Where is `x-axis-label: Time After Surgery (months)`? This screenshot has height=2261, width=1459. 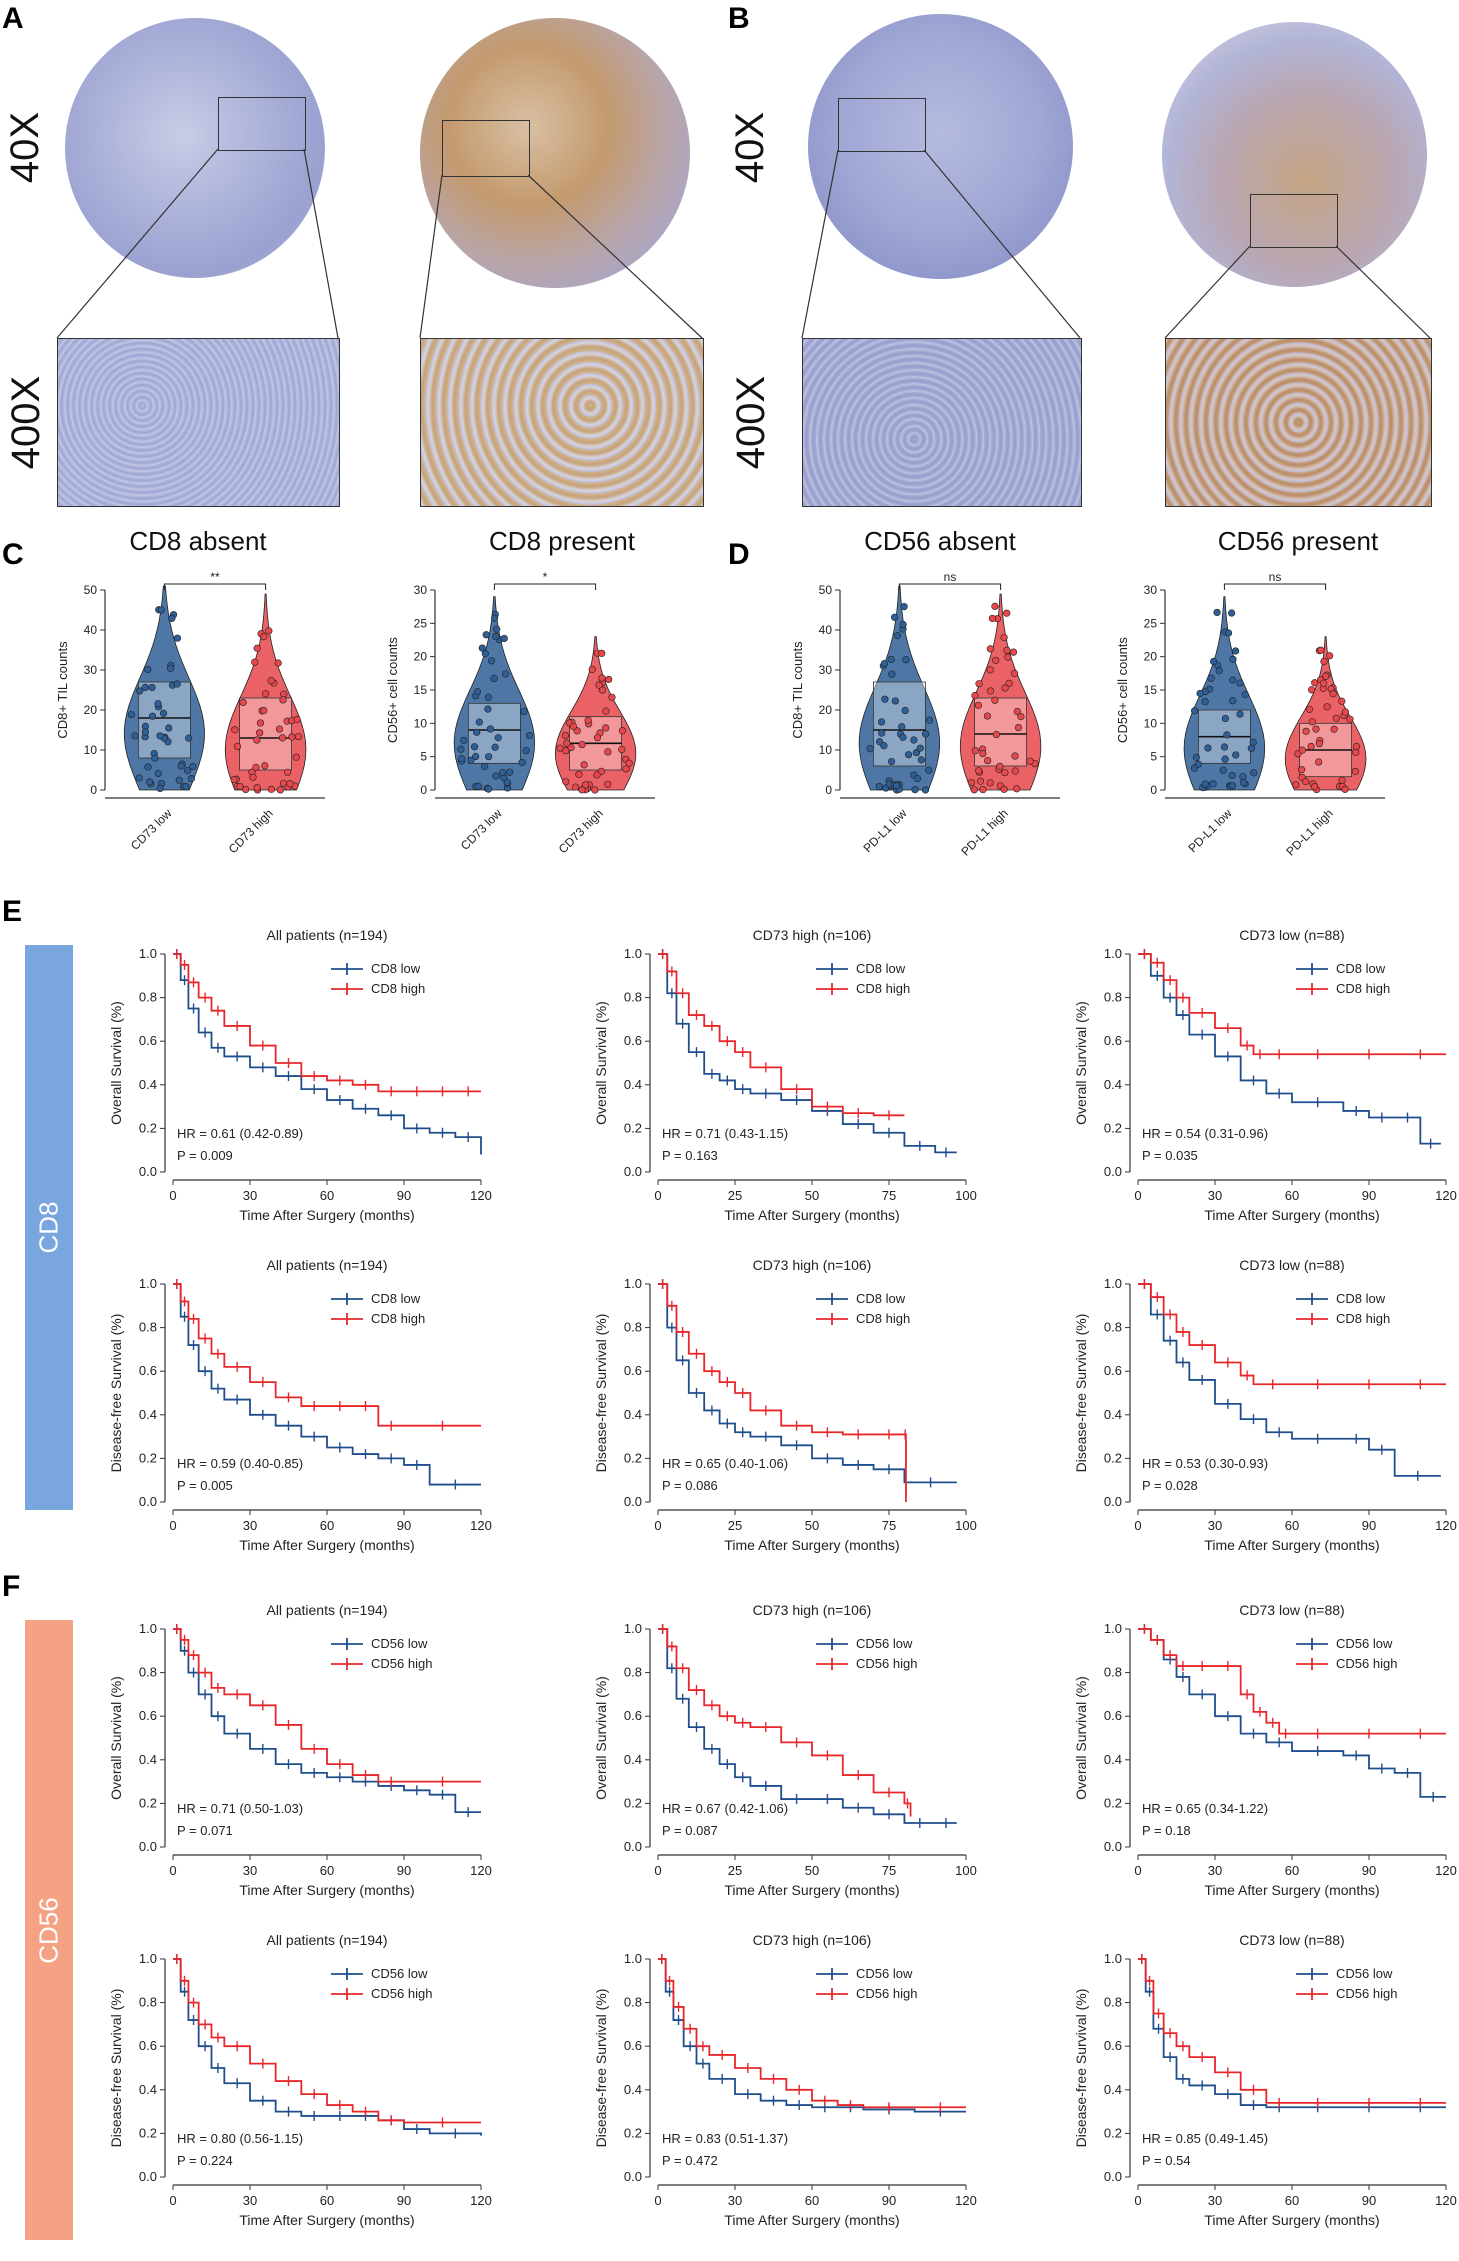
x-axis-label: Time After Surgery (months) is located at coordinates (811, 1545).